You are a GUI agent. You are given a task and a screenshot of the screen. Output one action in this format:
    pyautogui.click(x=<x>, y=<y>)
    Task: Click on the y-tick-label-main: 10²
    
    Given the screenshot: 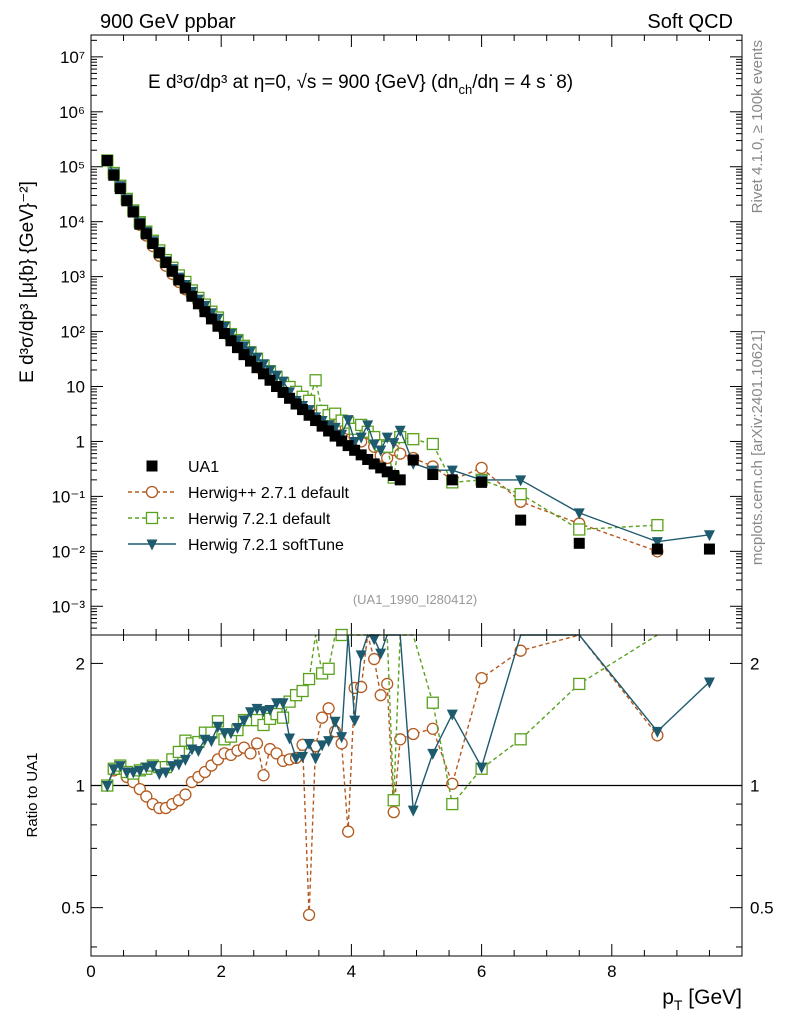 What is the action you would take?
    pyautogui.click(x=72, y=332)
    